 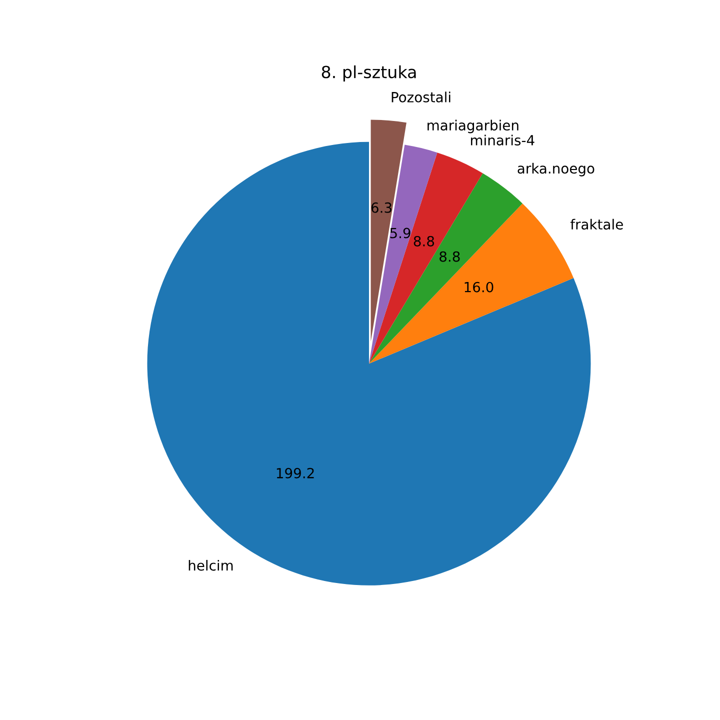 What do you see at coordinates (502, 140) in the screenshot?
I see `slice-label: minaris-4` at bounding box center [502, 140].